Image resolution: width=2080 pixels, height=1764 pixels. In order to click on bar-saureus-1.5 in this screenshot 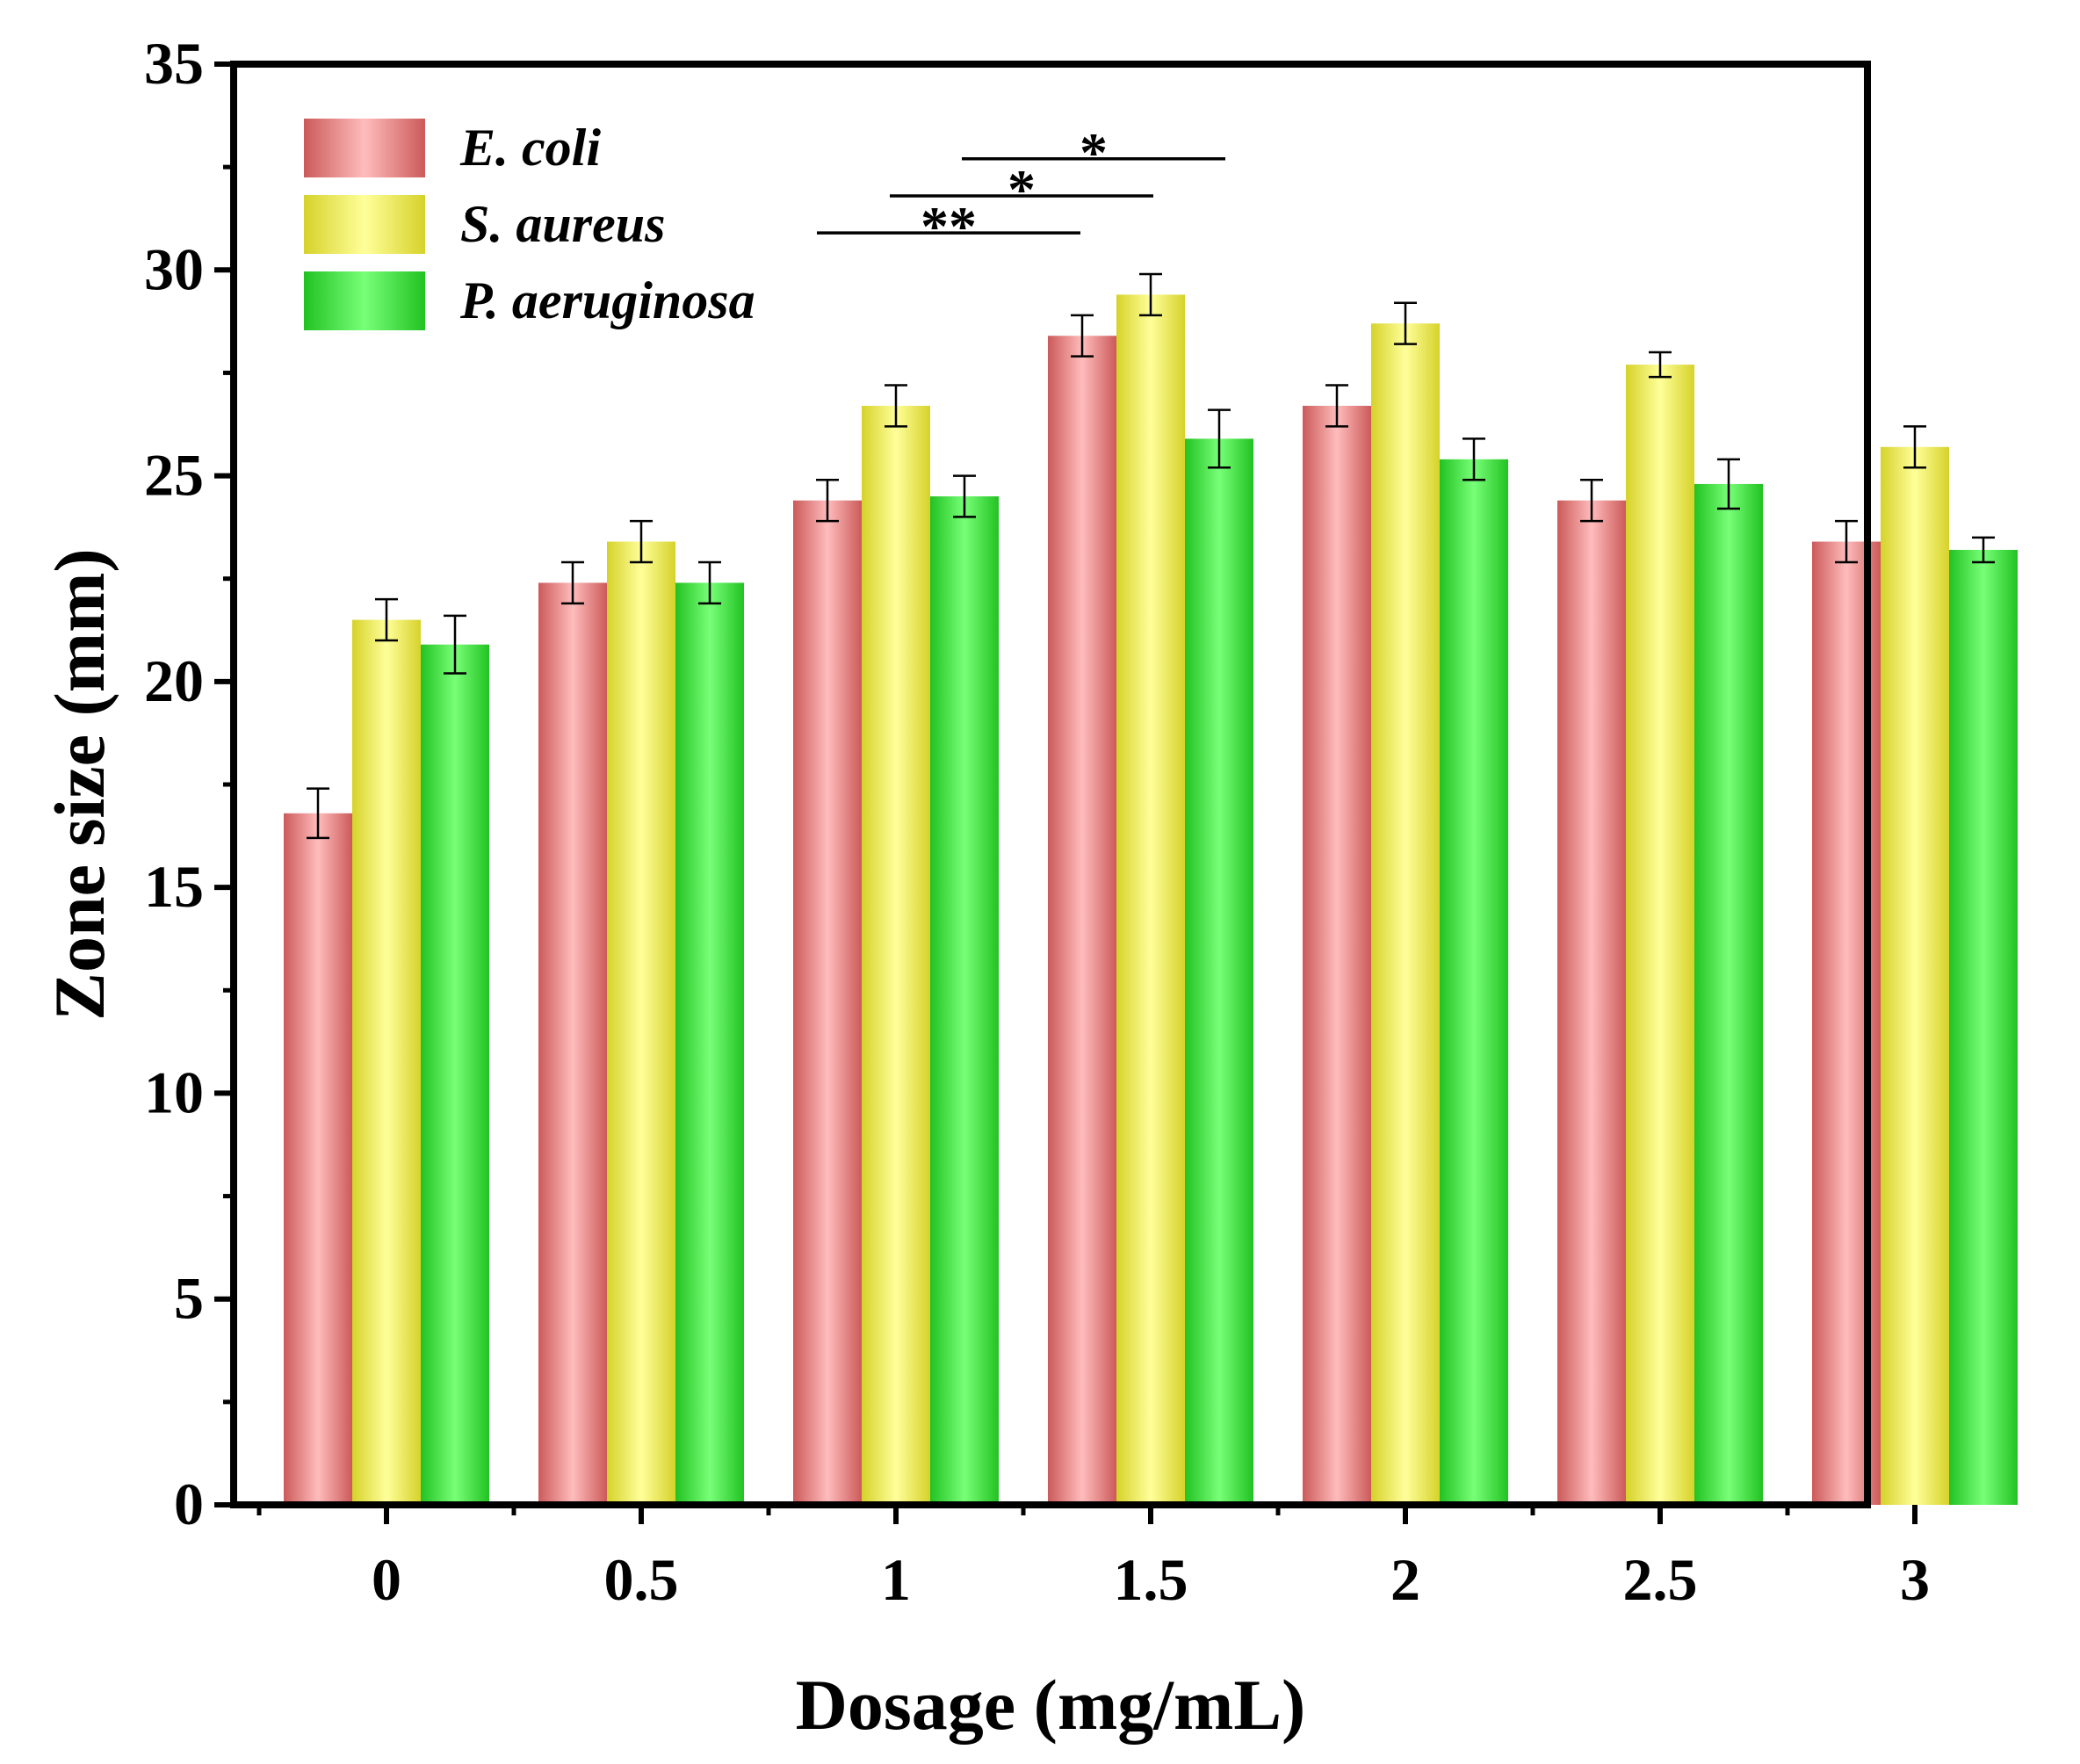, I will do `click(1150, 899)`.